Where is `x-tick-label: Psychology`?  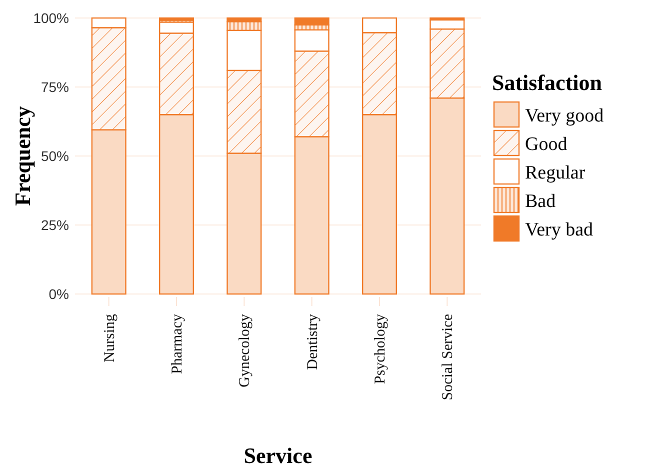
x-tick-label: Psychology is located at coordinates (380, 349).